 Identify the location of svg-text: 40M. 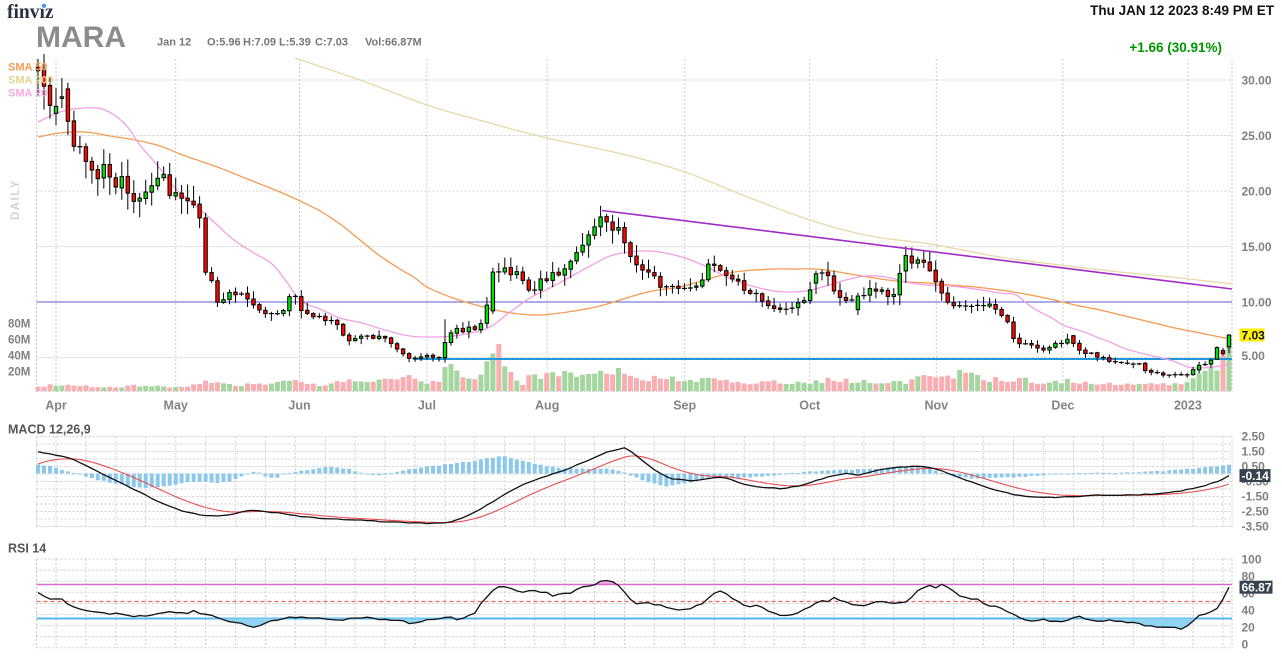
(19, 357).